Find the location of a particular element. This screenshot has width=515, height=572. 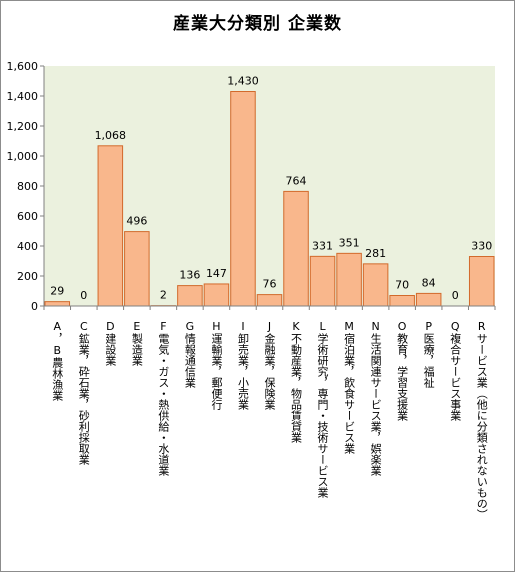

data-label: 84 is located at coordinates (429, 282).